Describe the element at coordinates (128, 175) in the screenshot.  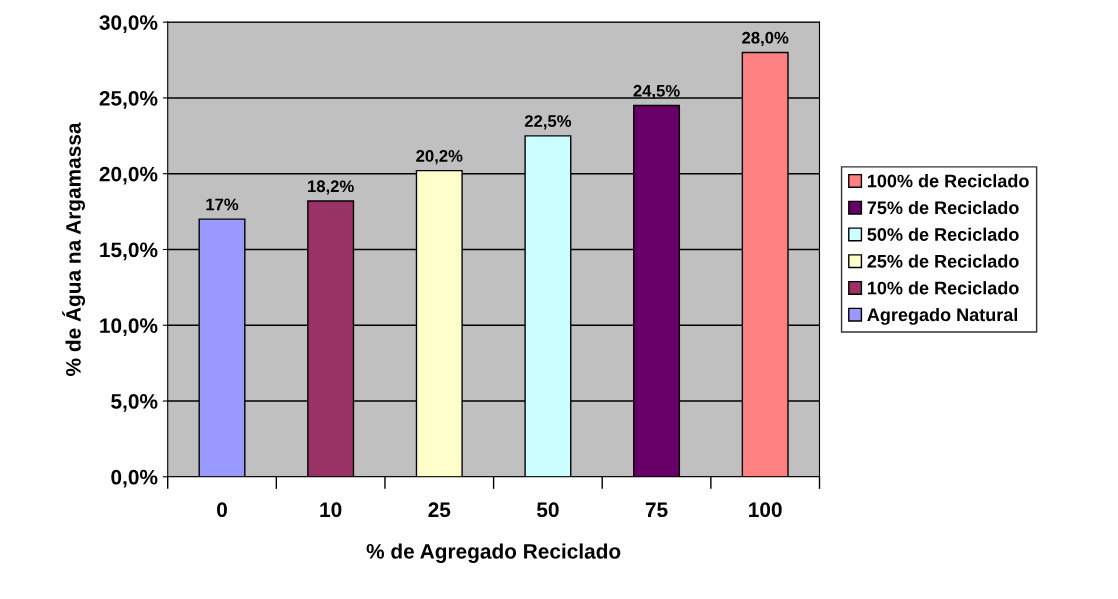
I see `y-tick-label: 20,0%` at that location.